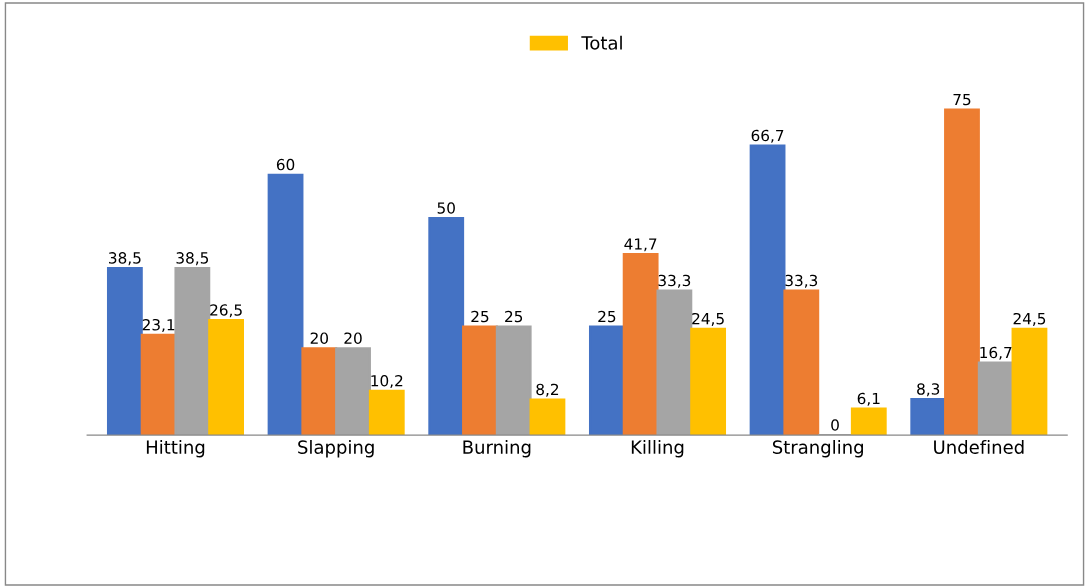 The image size is (1089, 588). Describe the element at coordinates (868, 399) in the screenshot. I see `data-label: 6,1` at that location.